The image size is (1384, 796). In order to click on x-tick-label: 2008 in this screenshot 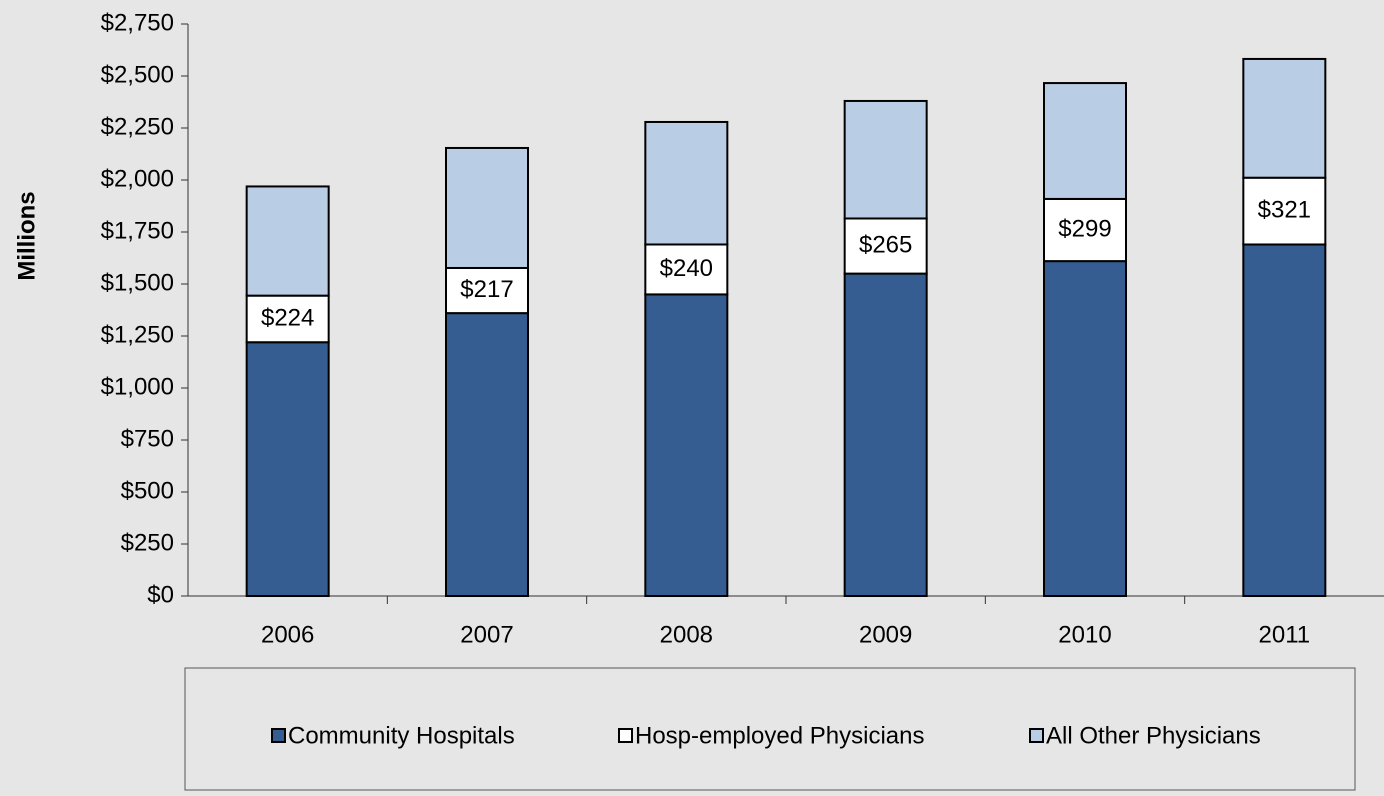, I will do `click(686, 634)`.